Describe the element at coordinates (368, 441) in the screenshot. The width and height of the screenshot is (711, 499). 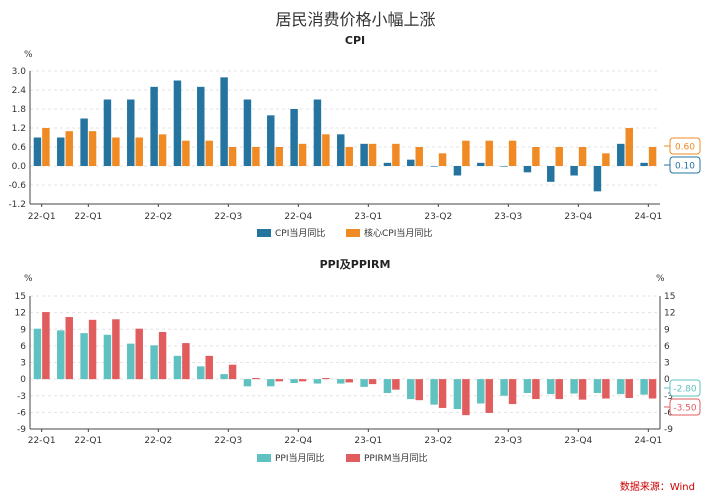
I see `ppi-xtick-label: 23-Q1` at that location.